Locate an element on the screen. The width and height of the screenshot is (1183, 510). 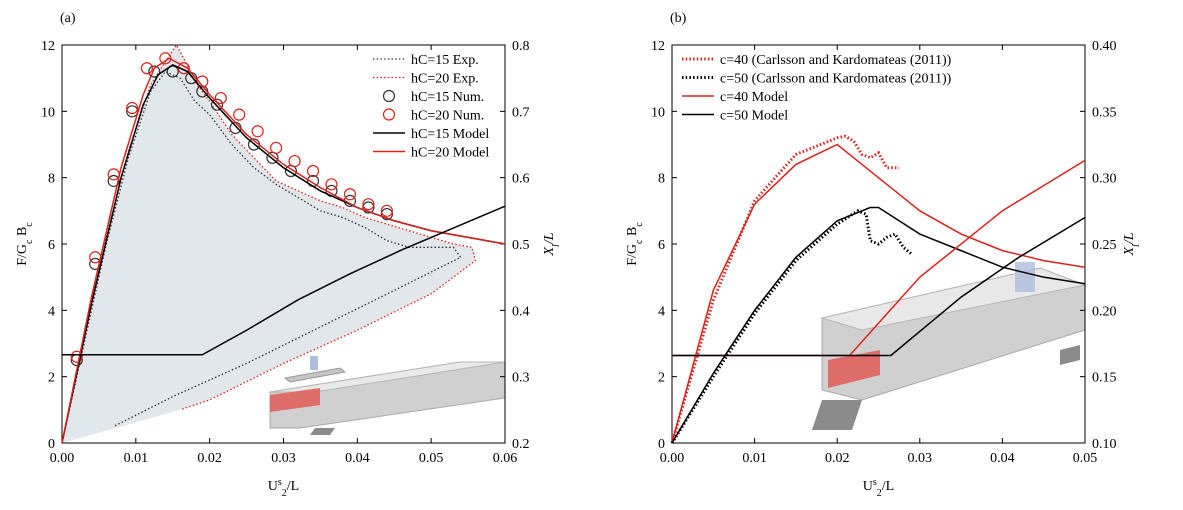
legend-label: c=50 (Carlsson and Kardomateas (2011)) is located at coordinates (836, 79).